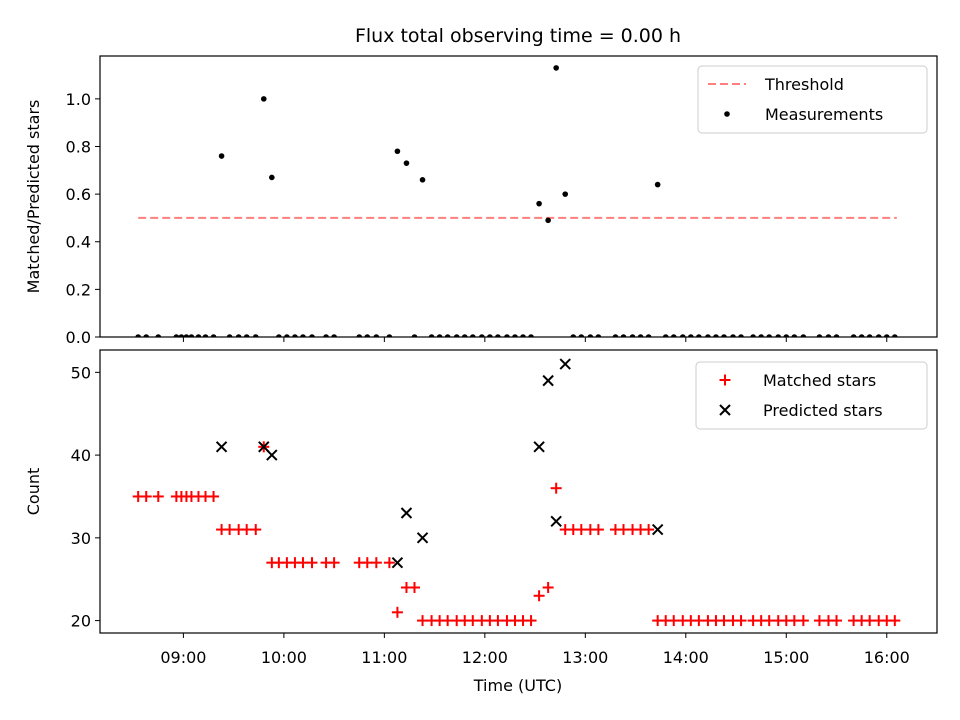 Image resolution: width=960 pixels, height=720 pixels. I want to click on y-tick-label: 0.0, so click(78, 337).